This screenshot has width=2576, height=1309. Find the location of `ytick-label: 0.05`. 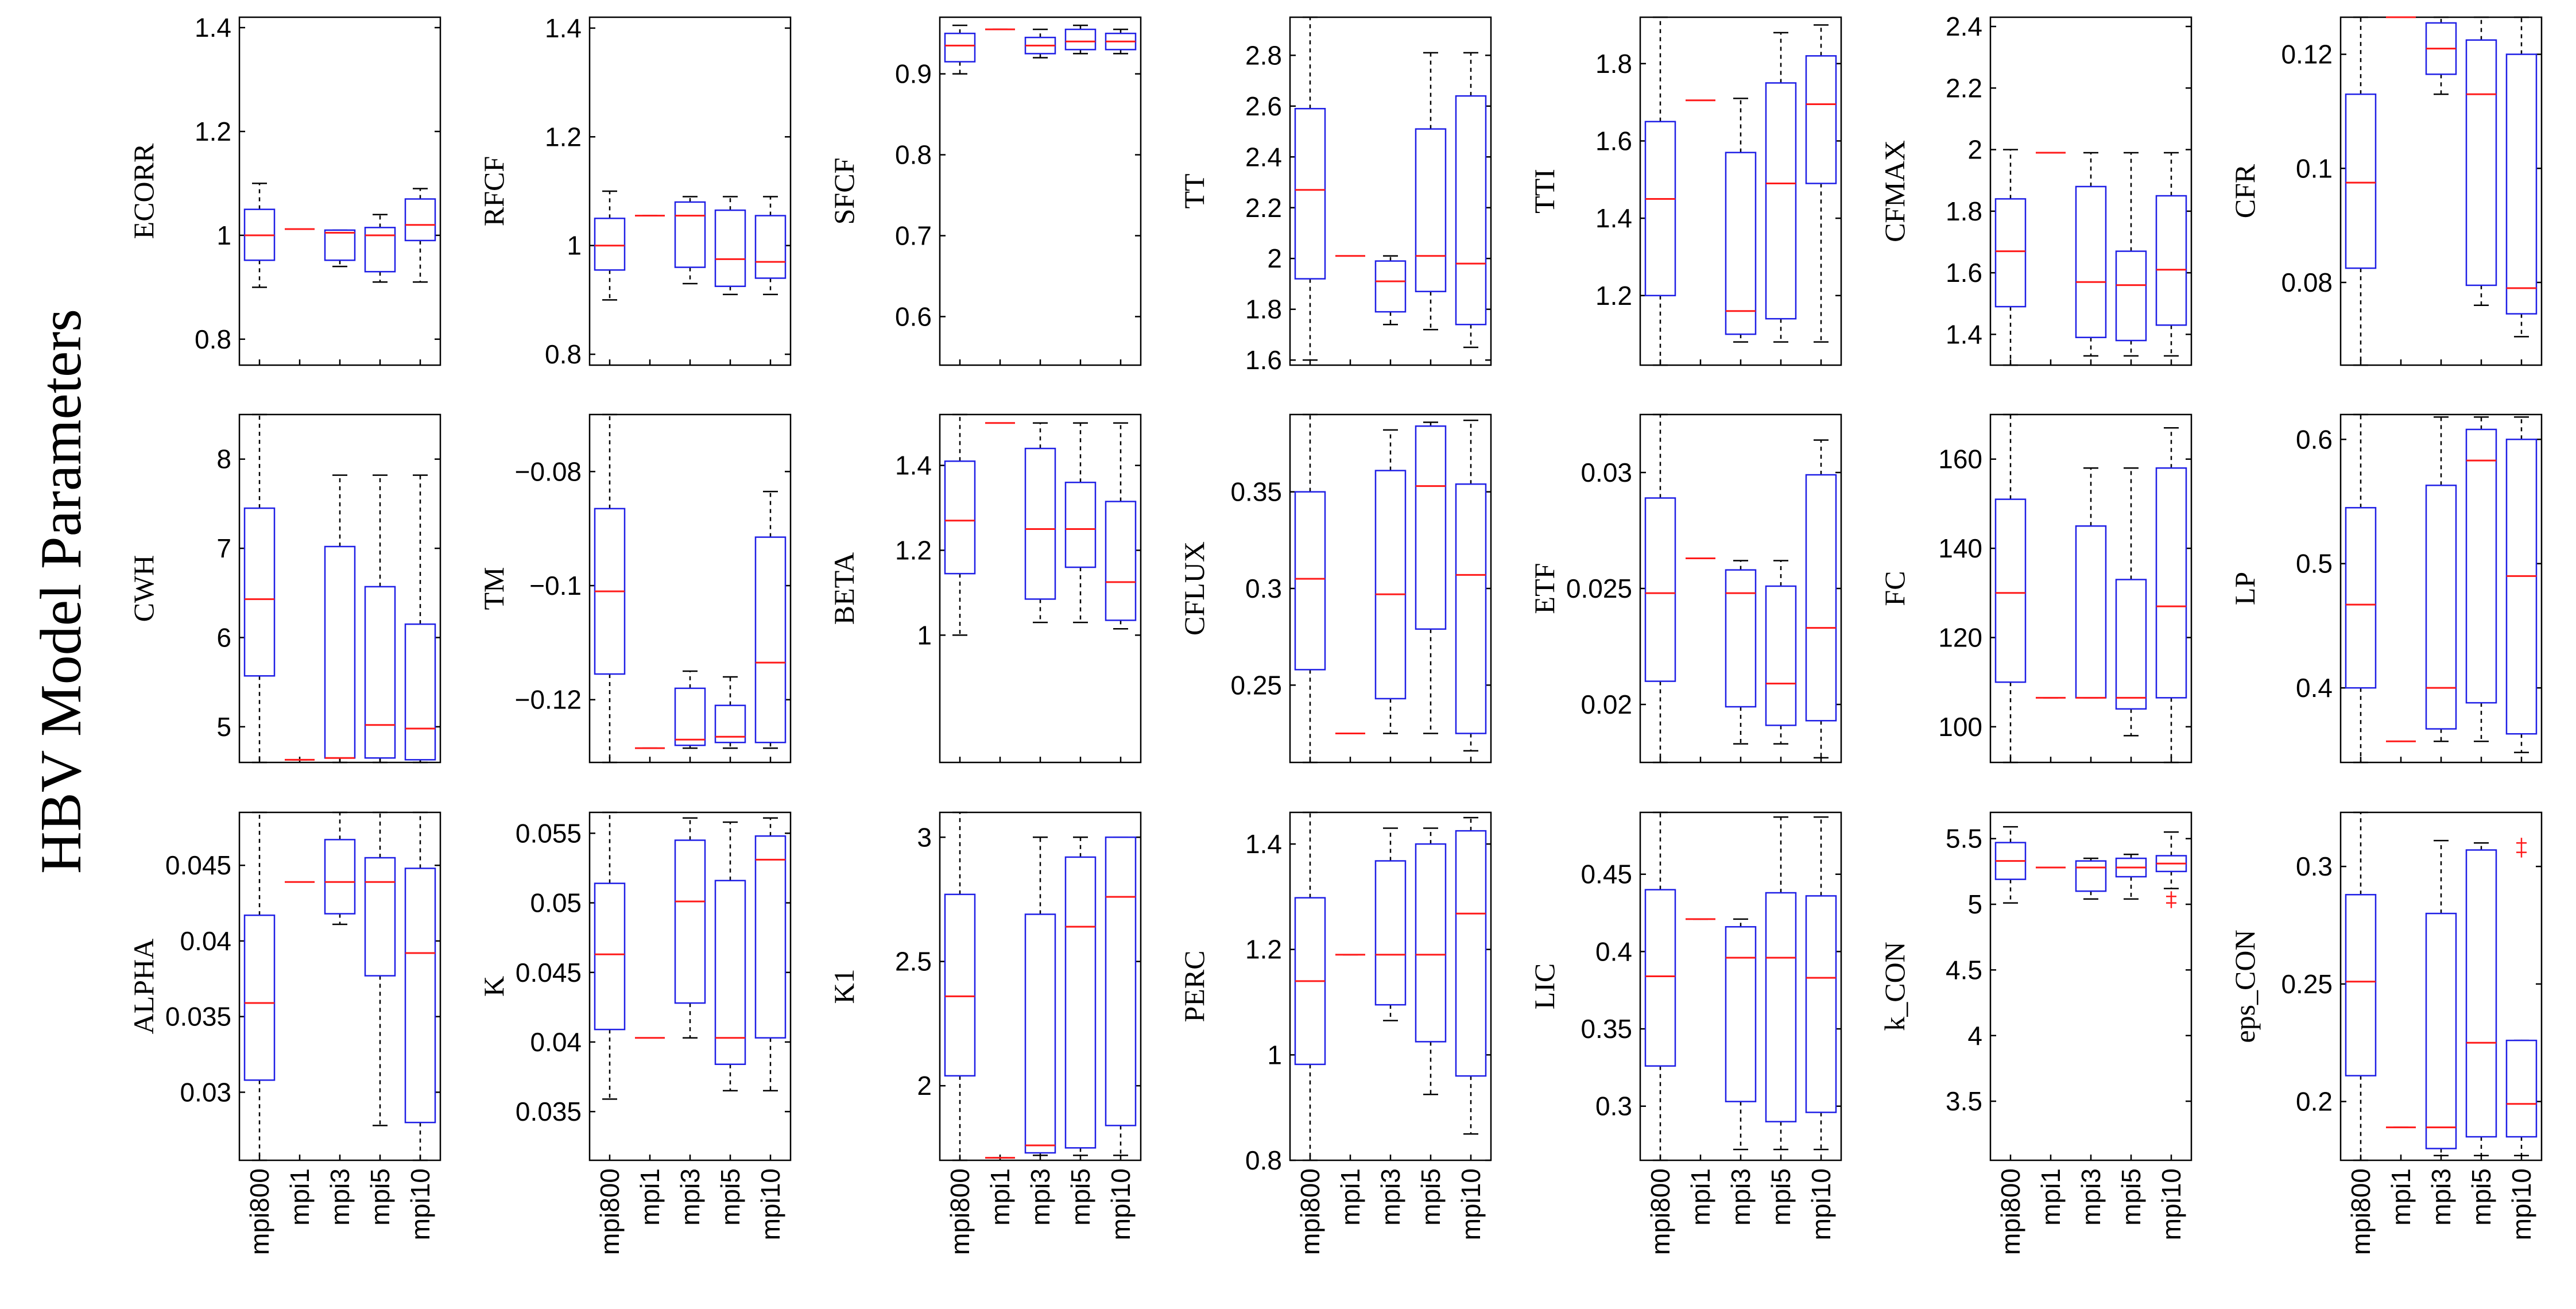

ytick-label: 0.05 is located at coordinates (556, 903).